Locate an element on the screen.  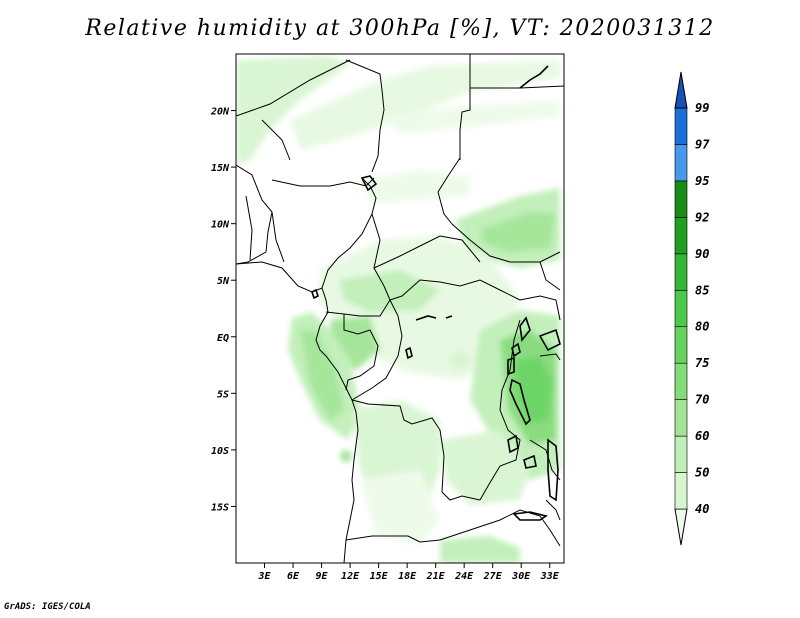
rh-cell-central is located at coordinates (460, 360).